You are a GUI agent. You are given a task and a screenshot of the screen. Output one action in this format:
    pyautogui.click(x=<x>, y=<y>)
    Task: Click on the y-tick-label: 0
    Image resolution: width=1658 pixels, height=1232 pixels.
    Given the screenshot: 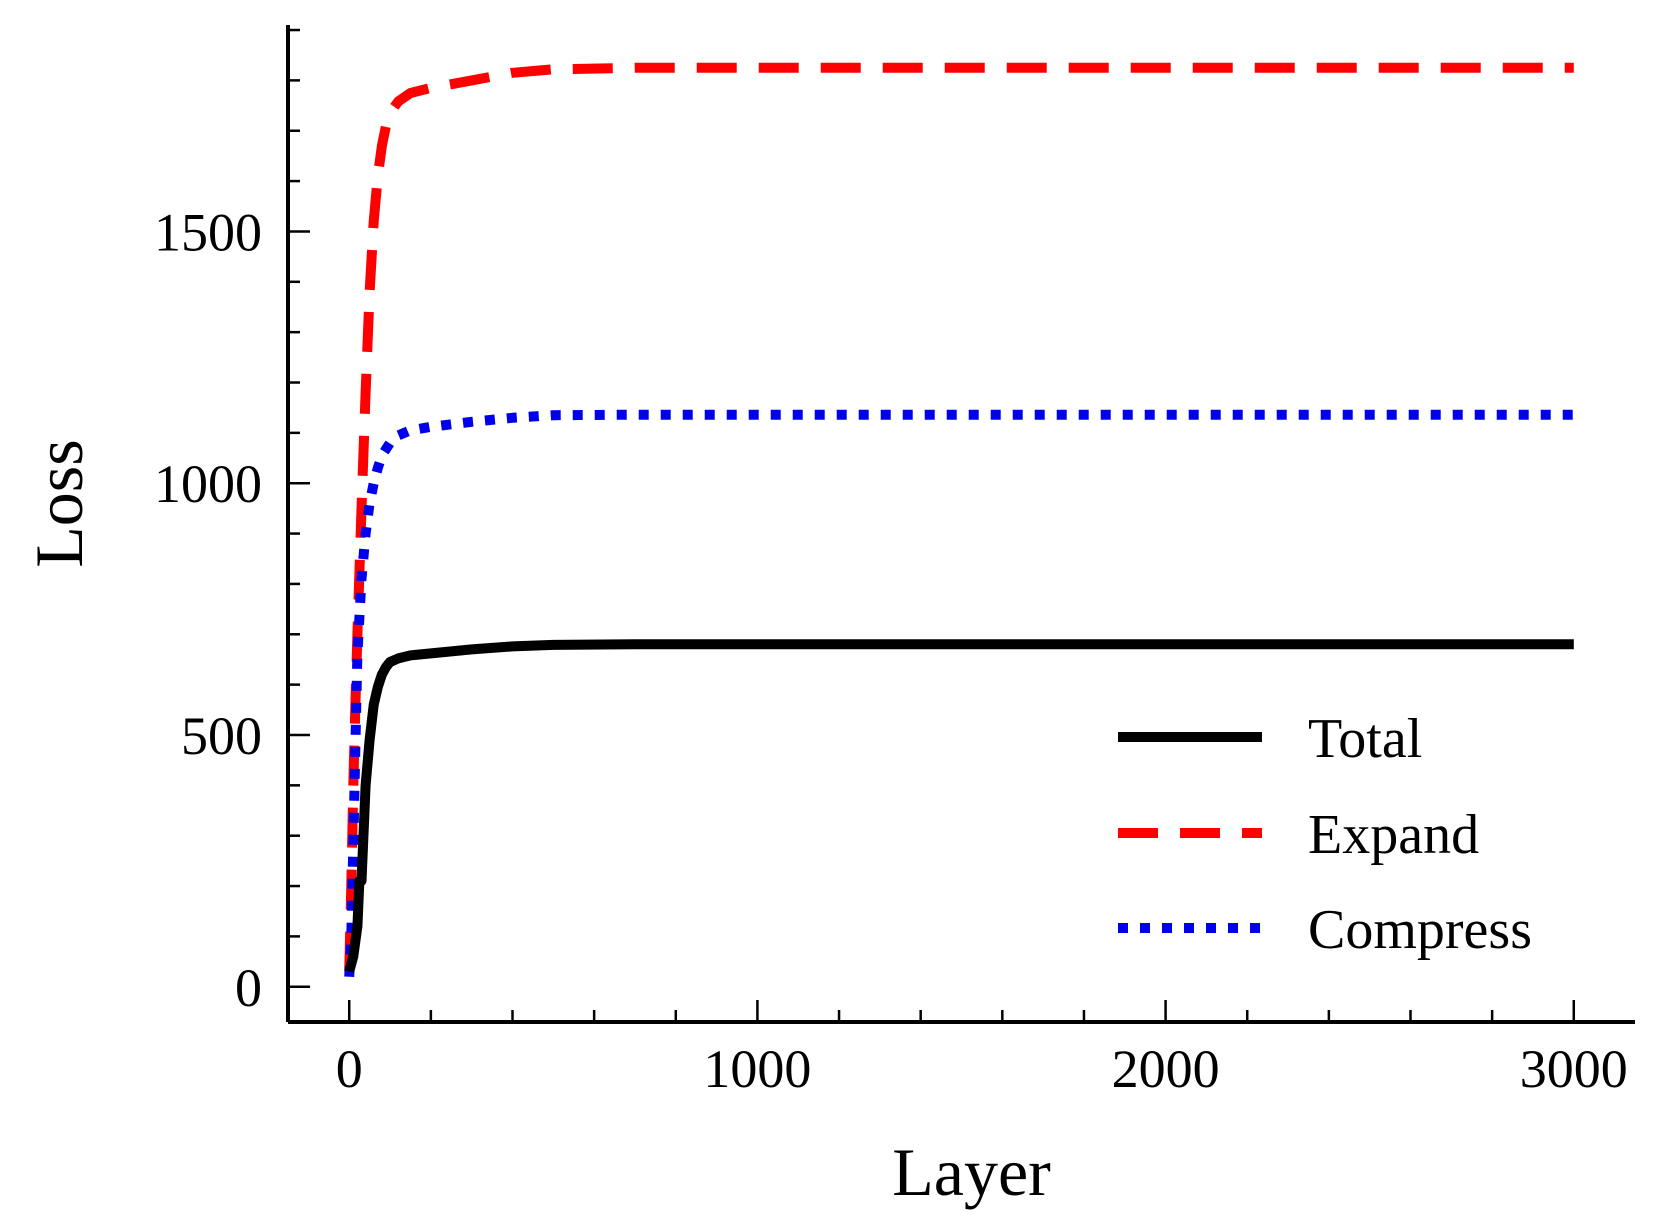 What is the action you would take?
    pyautogui.click(x=248, y=988)
    